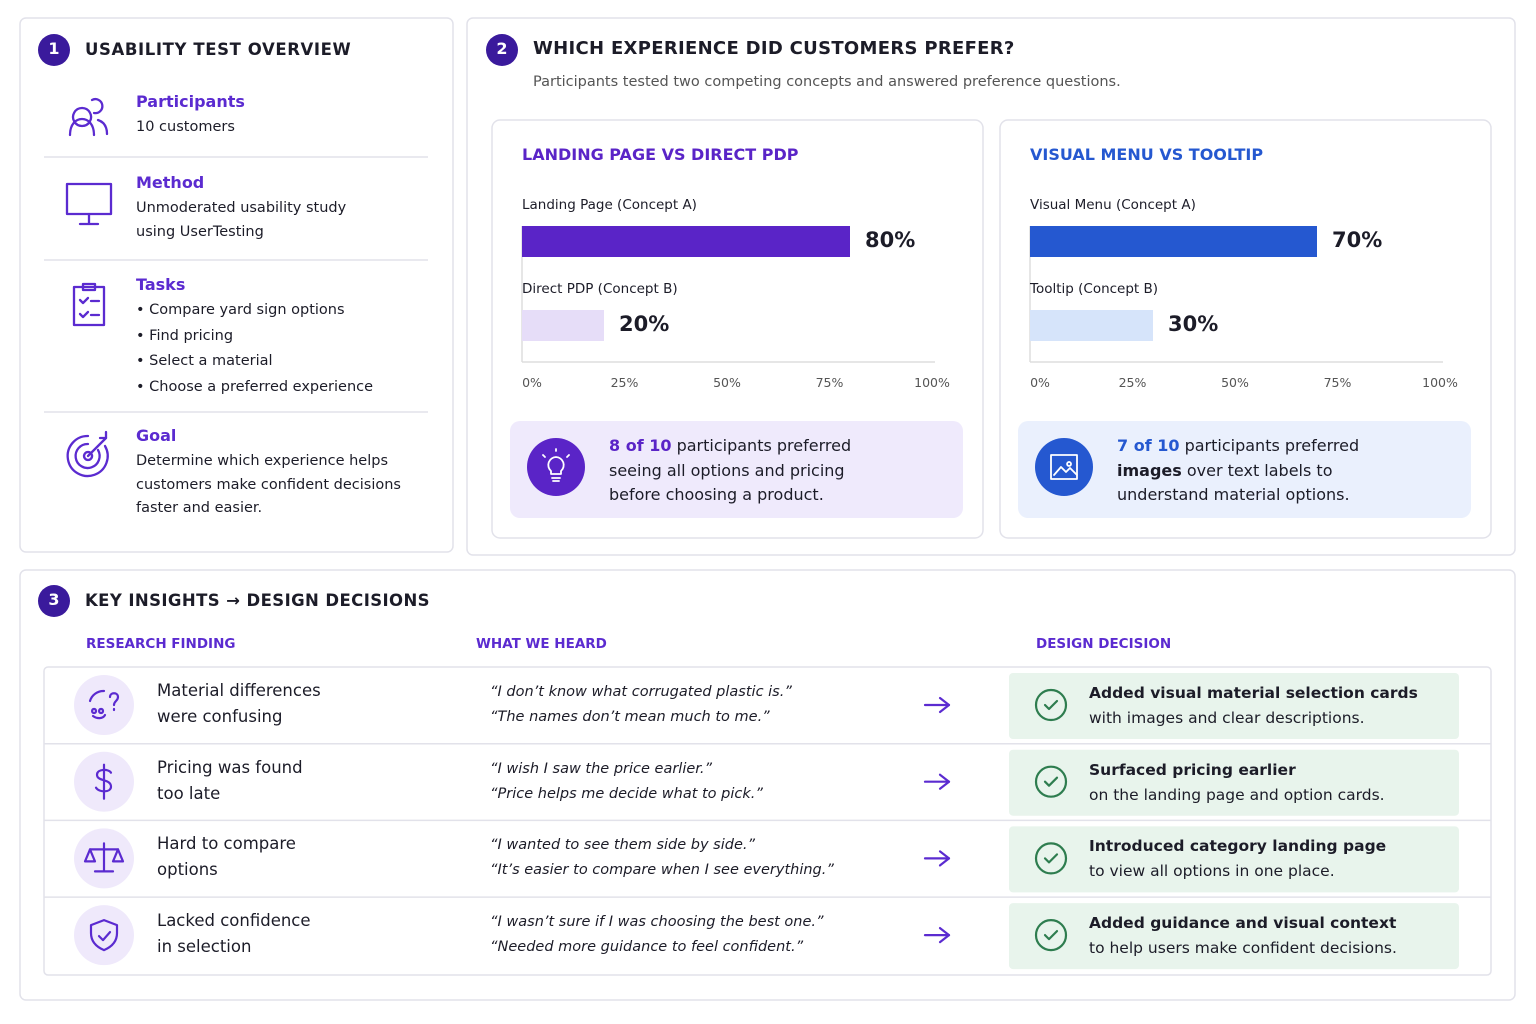 The image size is (1536, 1024). I want to click on section-title: USABILITY TEST OVERVIEW, so click(218, 49).